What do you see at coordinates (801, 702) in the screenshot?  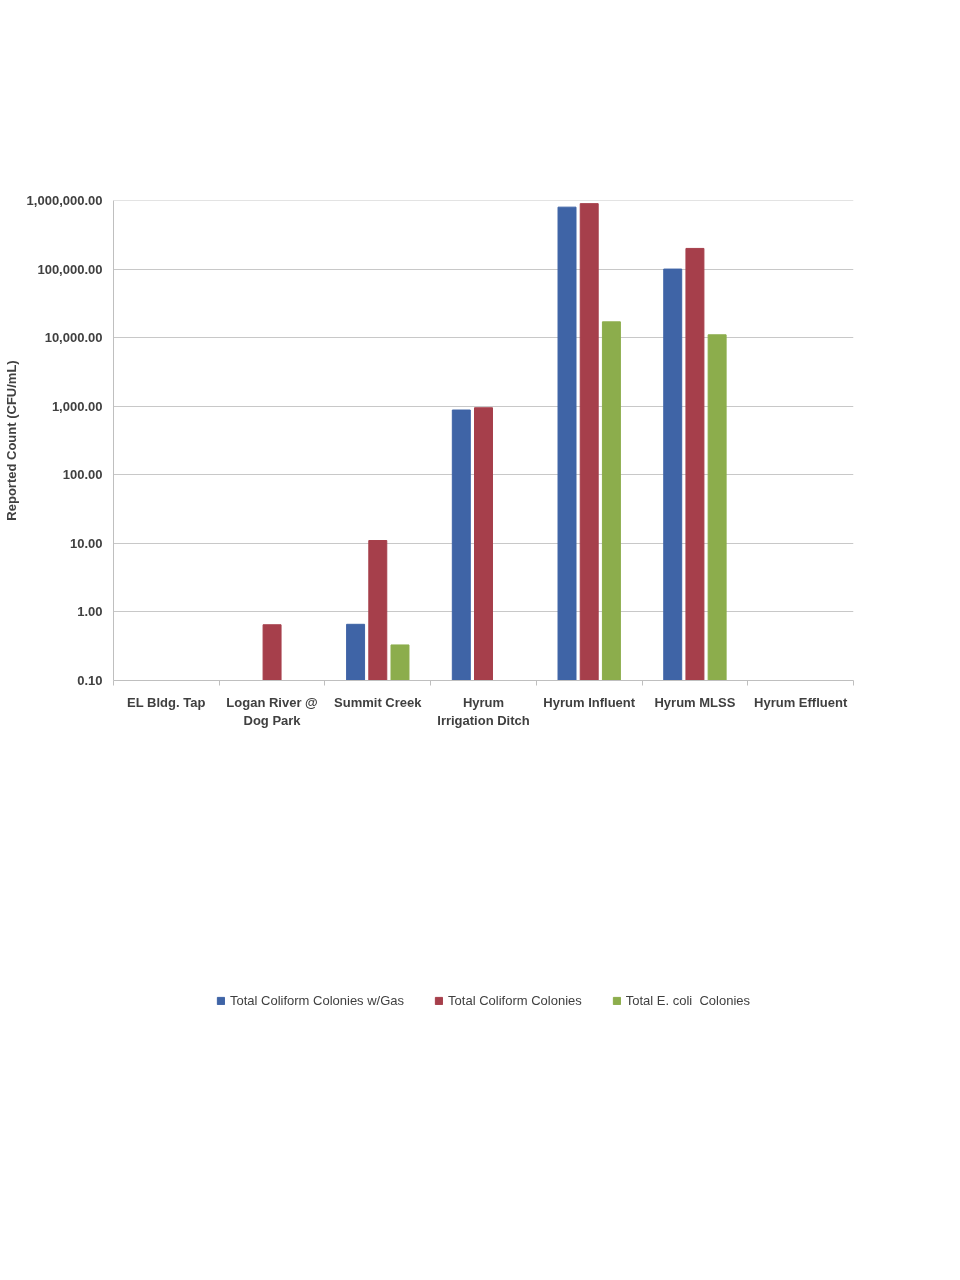 I see `x-tick-label: Hyrum Effluent` at bounding box center [801, 702].